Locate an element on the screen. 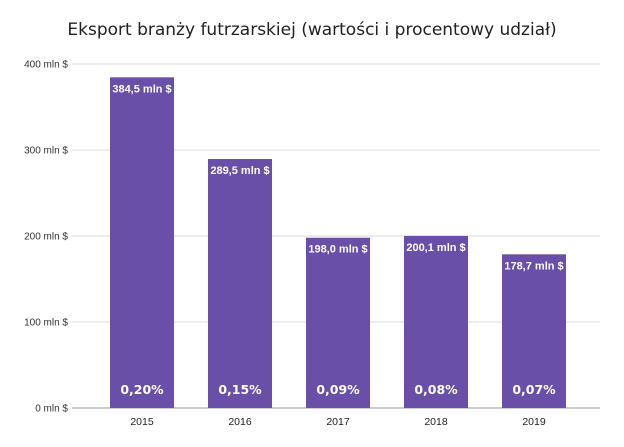 This screenshot has width=624, height=447. x-tick-label: 2017 is located at coordinates (338, 422).